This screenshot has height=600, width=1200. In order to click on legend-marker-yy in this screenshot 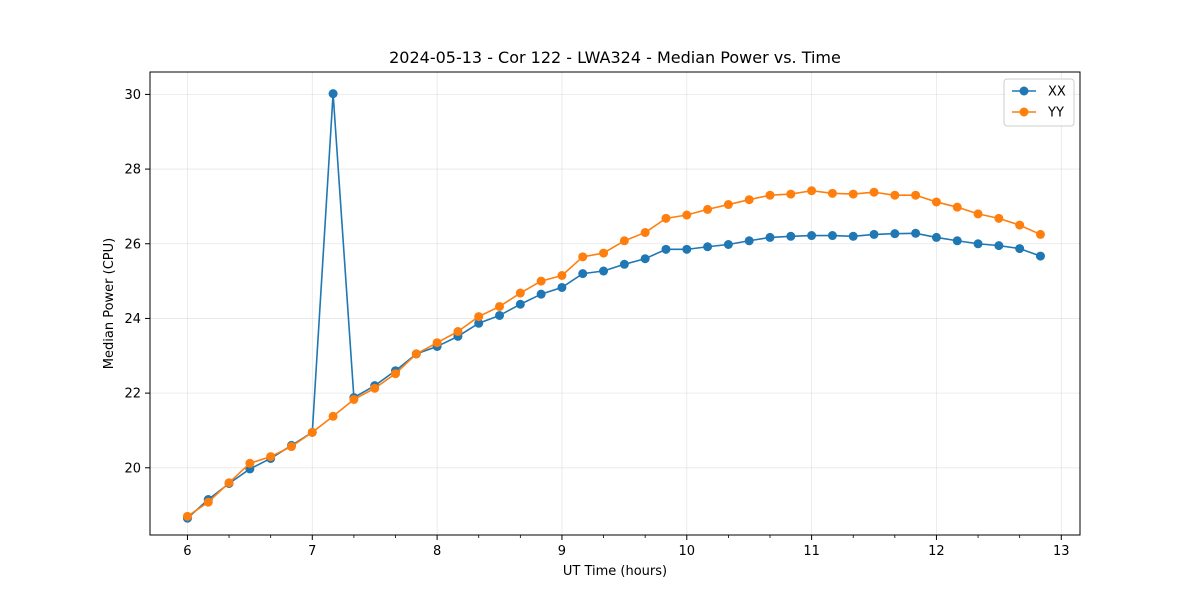, I will do `click(1024, 112)`.